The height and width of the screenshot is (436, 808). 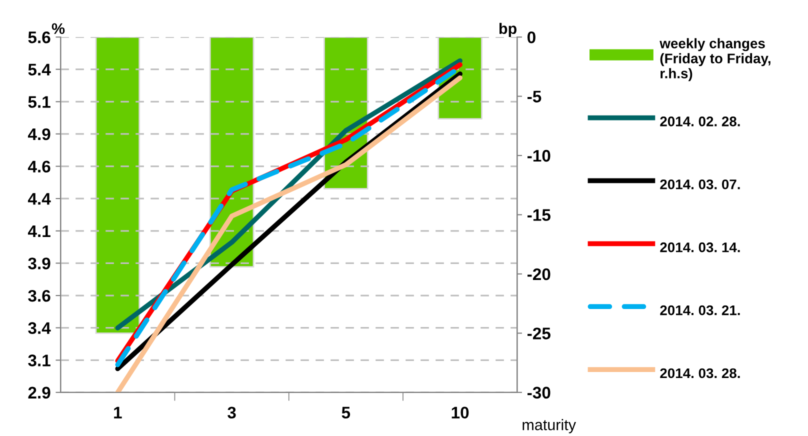 I want to click on x-axis-title: maturity, so click(x=549, y=426).